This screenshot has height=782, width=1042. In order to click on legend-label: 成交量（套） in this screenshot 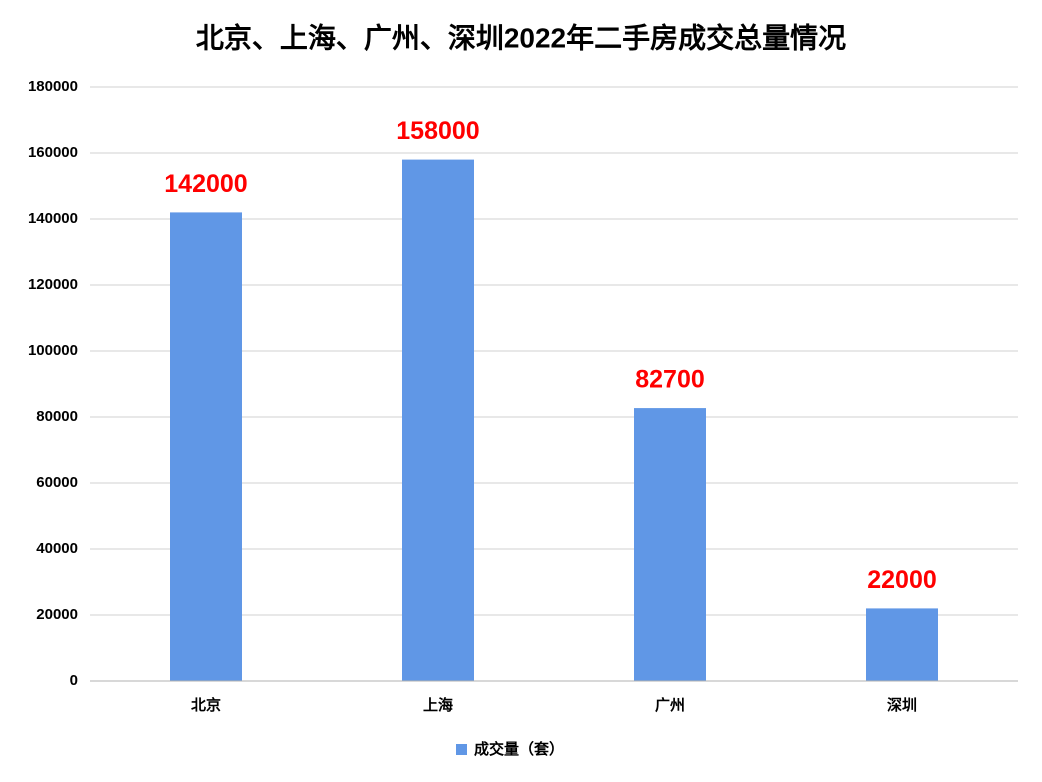, I will do `click(519, 749)`.